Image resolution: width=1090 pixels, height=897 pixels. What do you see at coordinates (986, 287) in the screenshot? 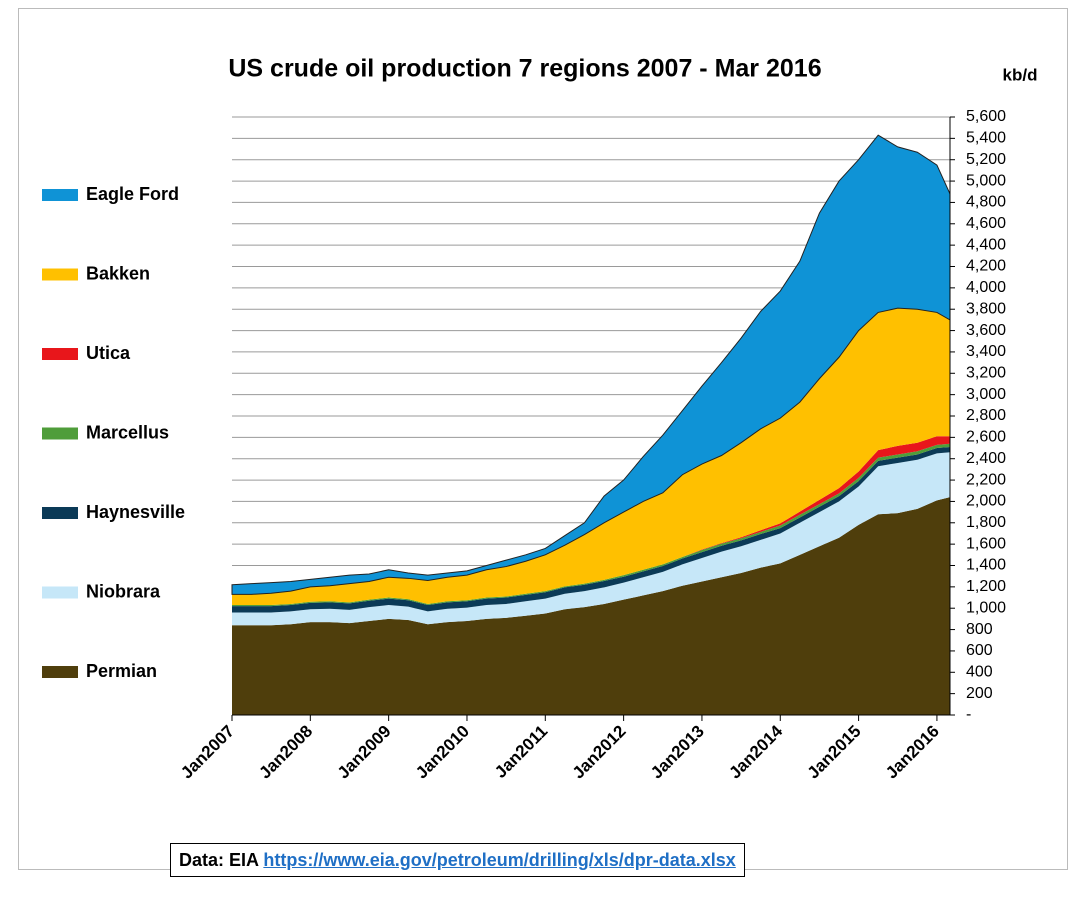
I see `y-tick-label: 4,000` at bounding box center [986, 287].